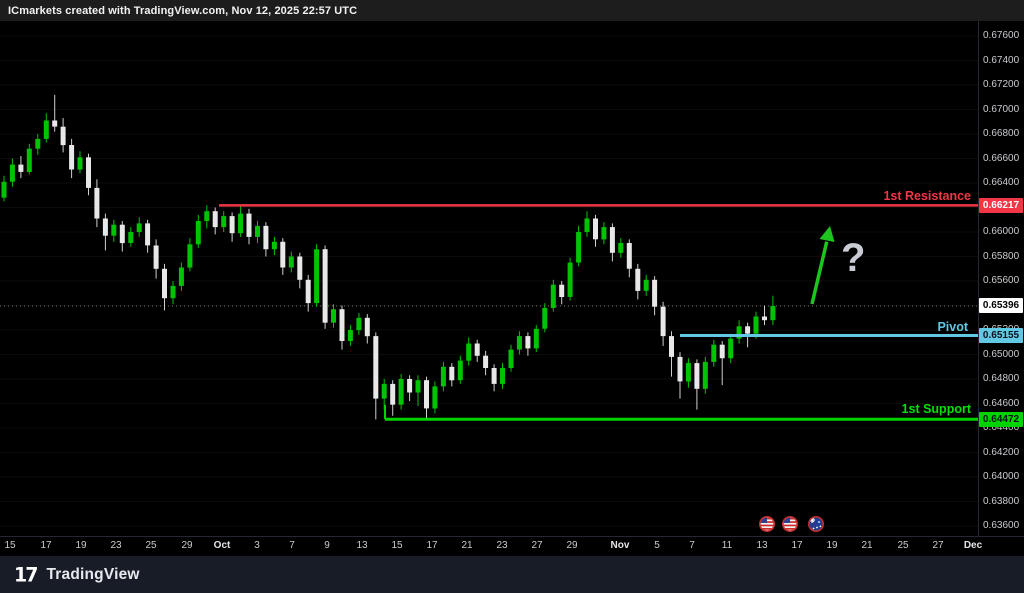 Image resolution: width=1024 pixels, height=593 pixels. What do you see at coordinates (26, 574) in the screenshot?
I see `tradingview-logo-icon: 17` at bounding box center [26, 574].